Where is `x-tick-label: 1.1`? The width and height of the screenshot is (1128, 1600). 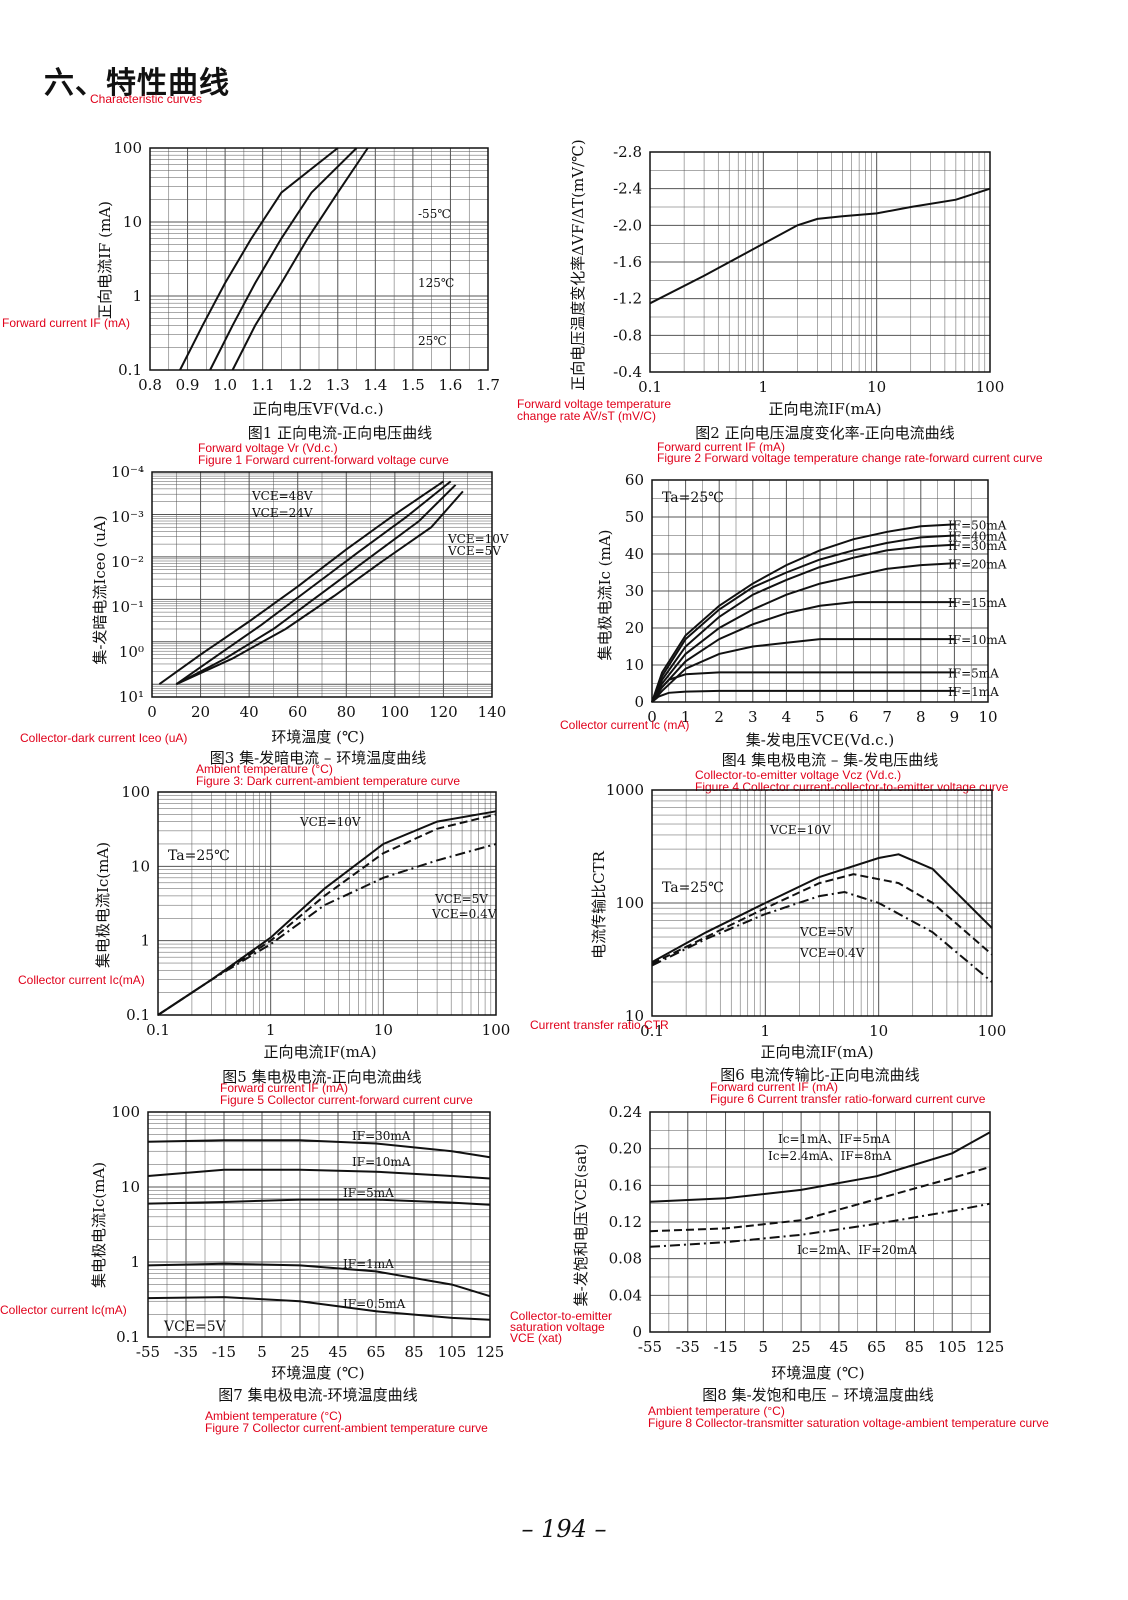
x-tick-label: 1.1 is located at coordinates (263, 385).